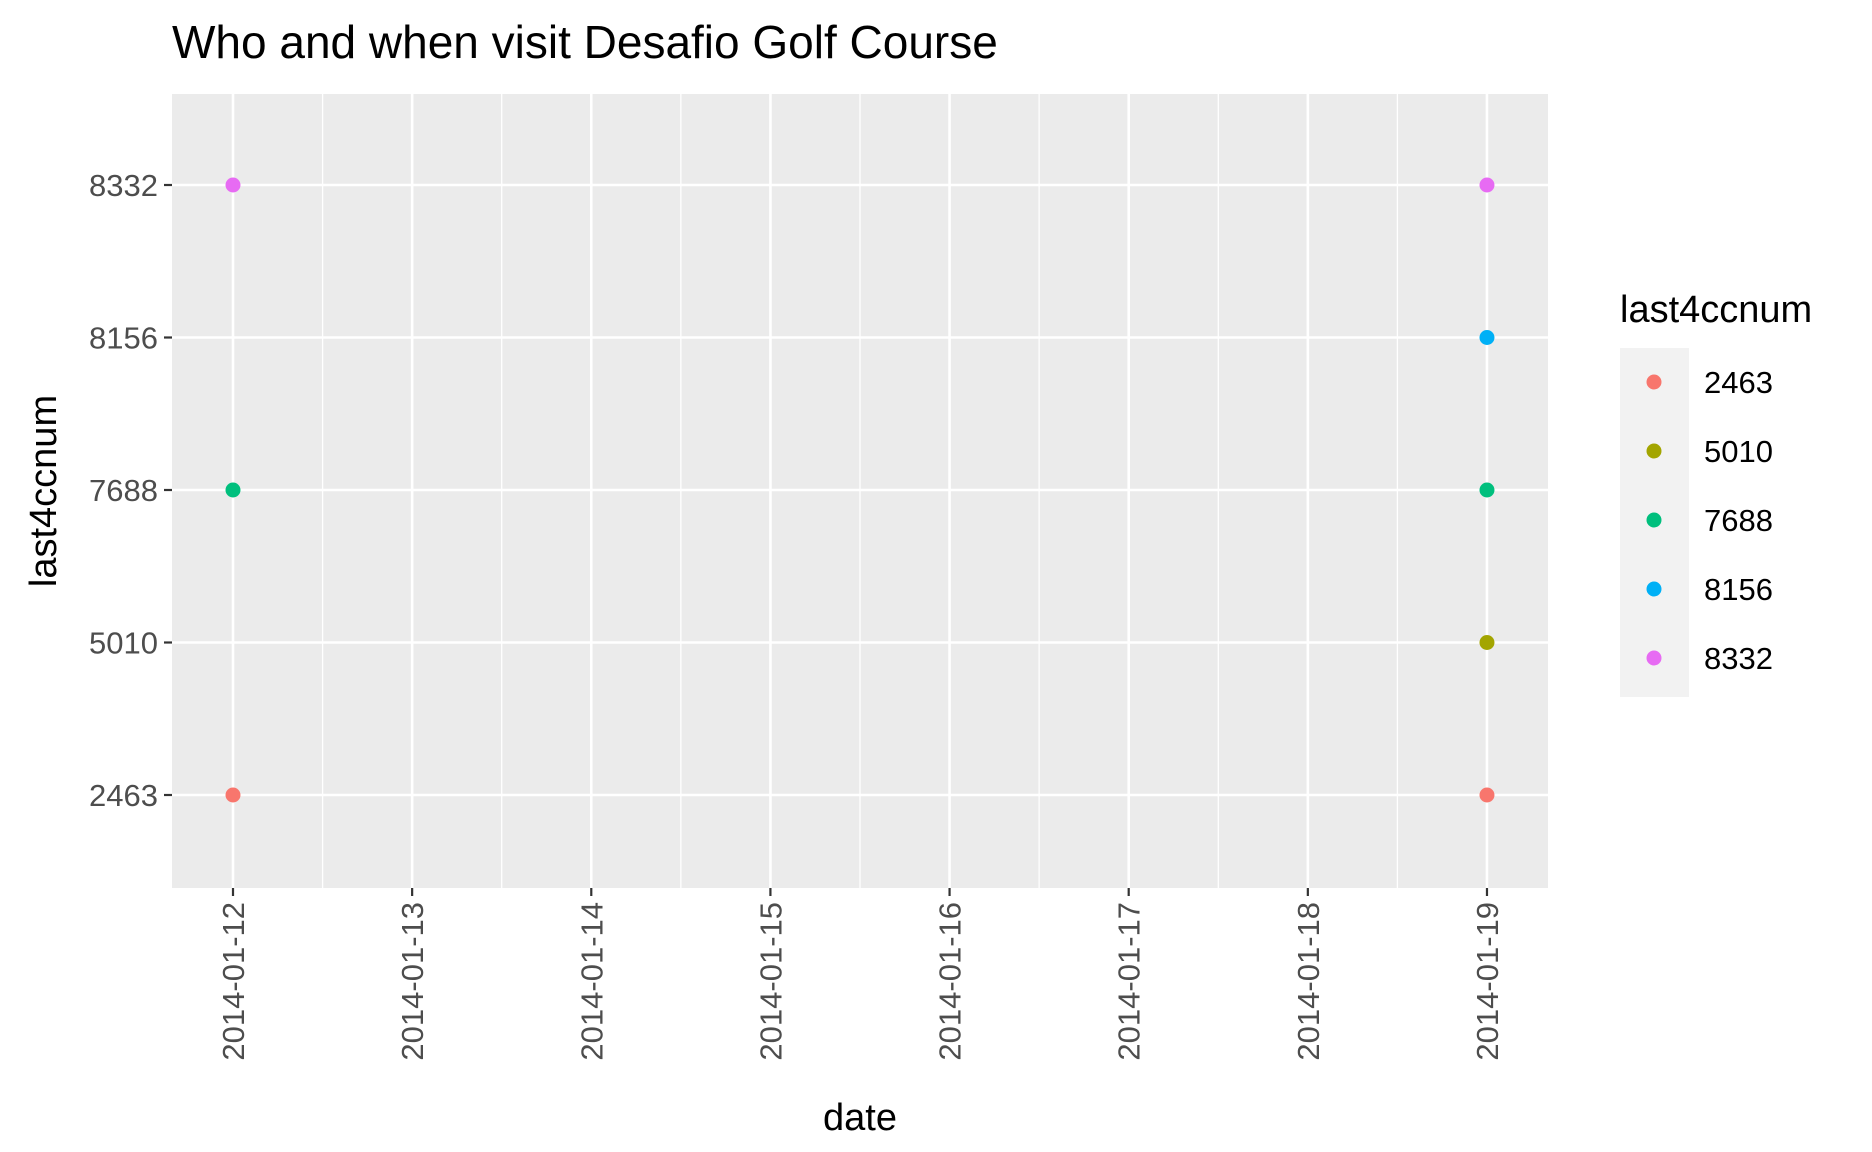 The image size is (1872, 1152). What do you see at coordinates (123, 490) in the screenshot?
I see `y-tick-label: 7688` at bounding box center [123, 490].